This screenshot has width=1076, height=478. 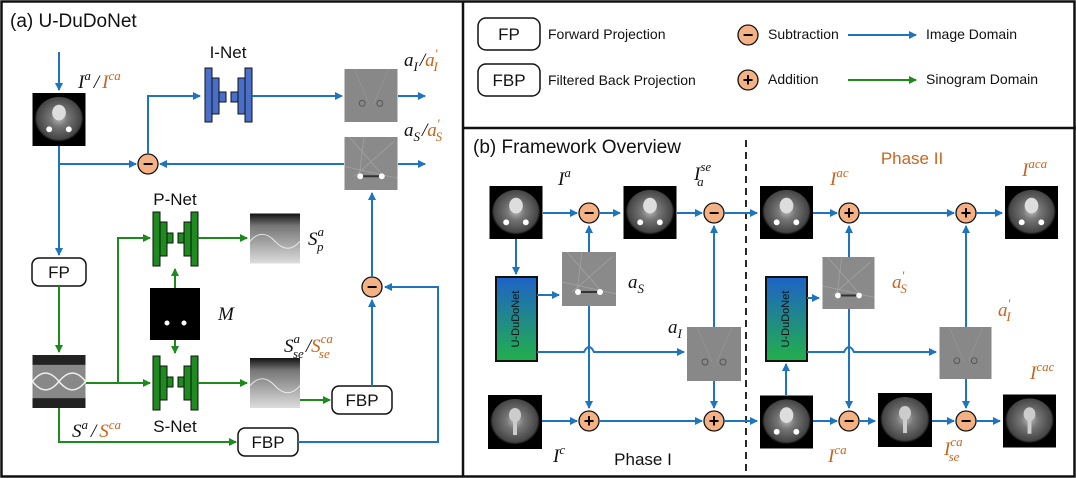 I want to click on snet-label: S-Net, so click(x=175, y=426).